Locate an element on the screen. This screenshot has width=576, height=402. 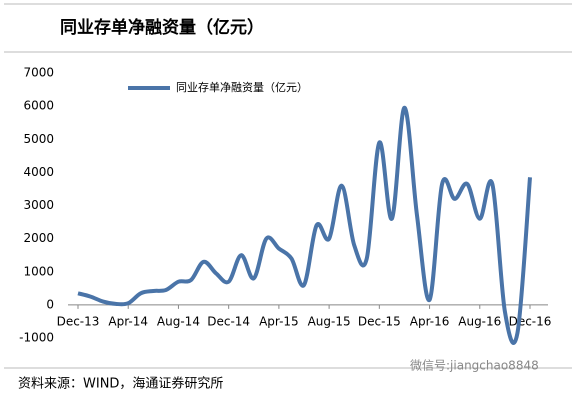
x-tick-label: Apr-14 is located at coordinates (128, 321).